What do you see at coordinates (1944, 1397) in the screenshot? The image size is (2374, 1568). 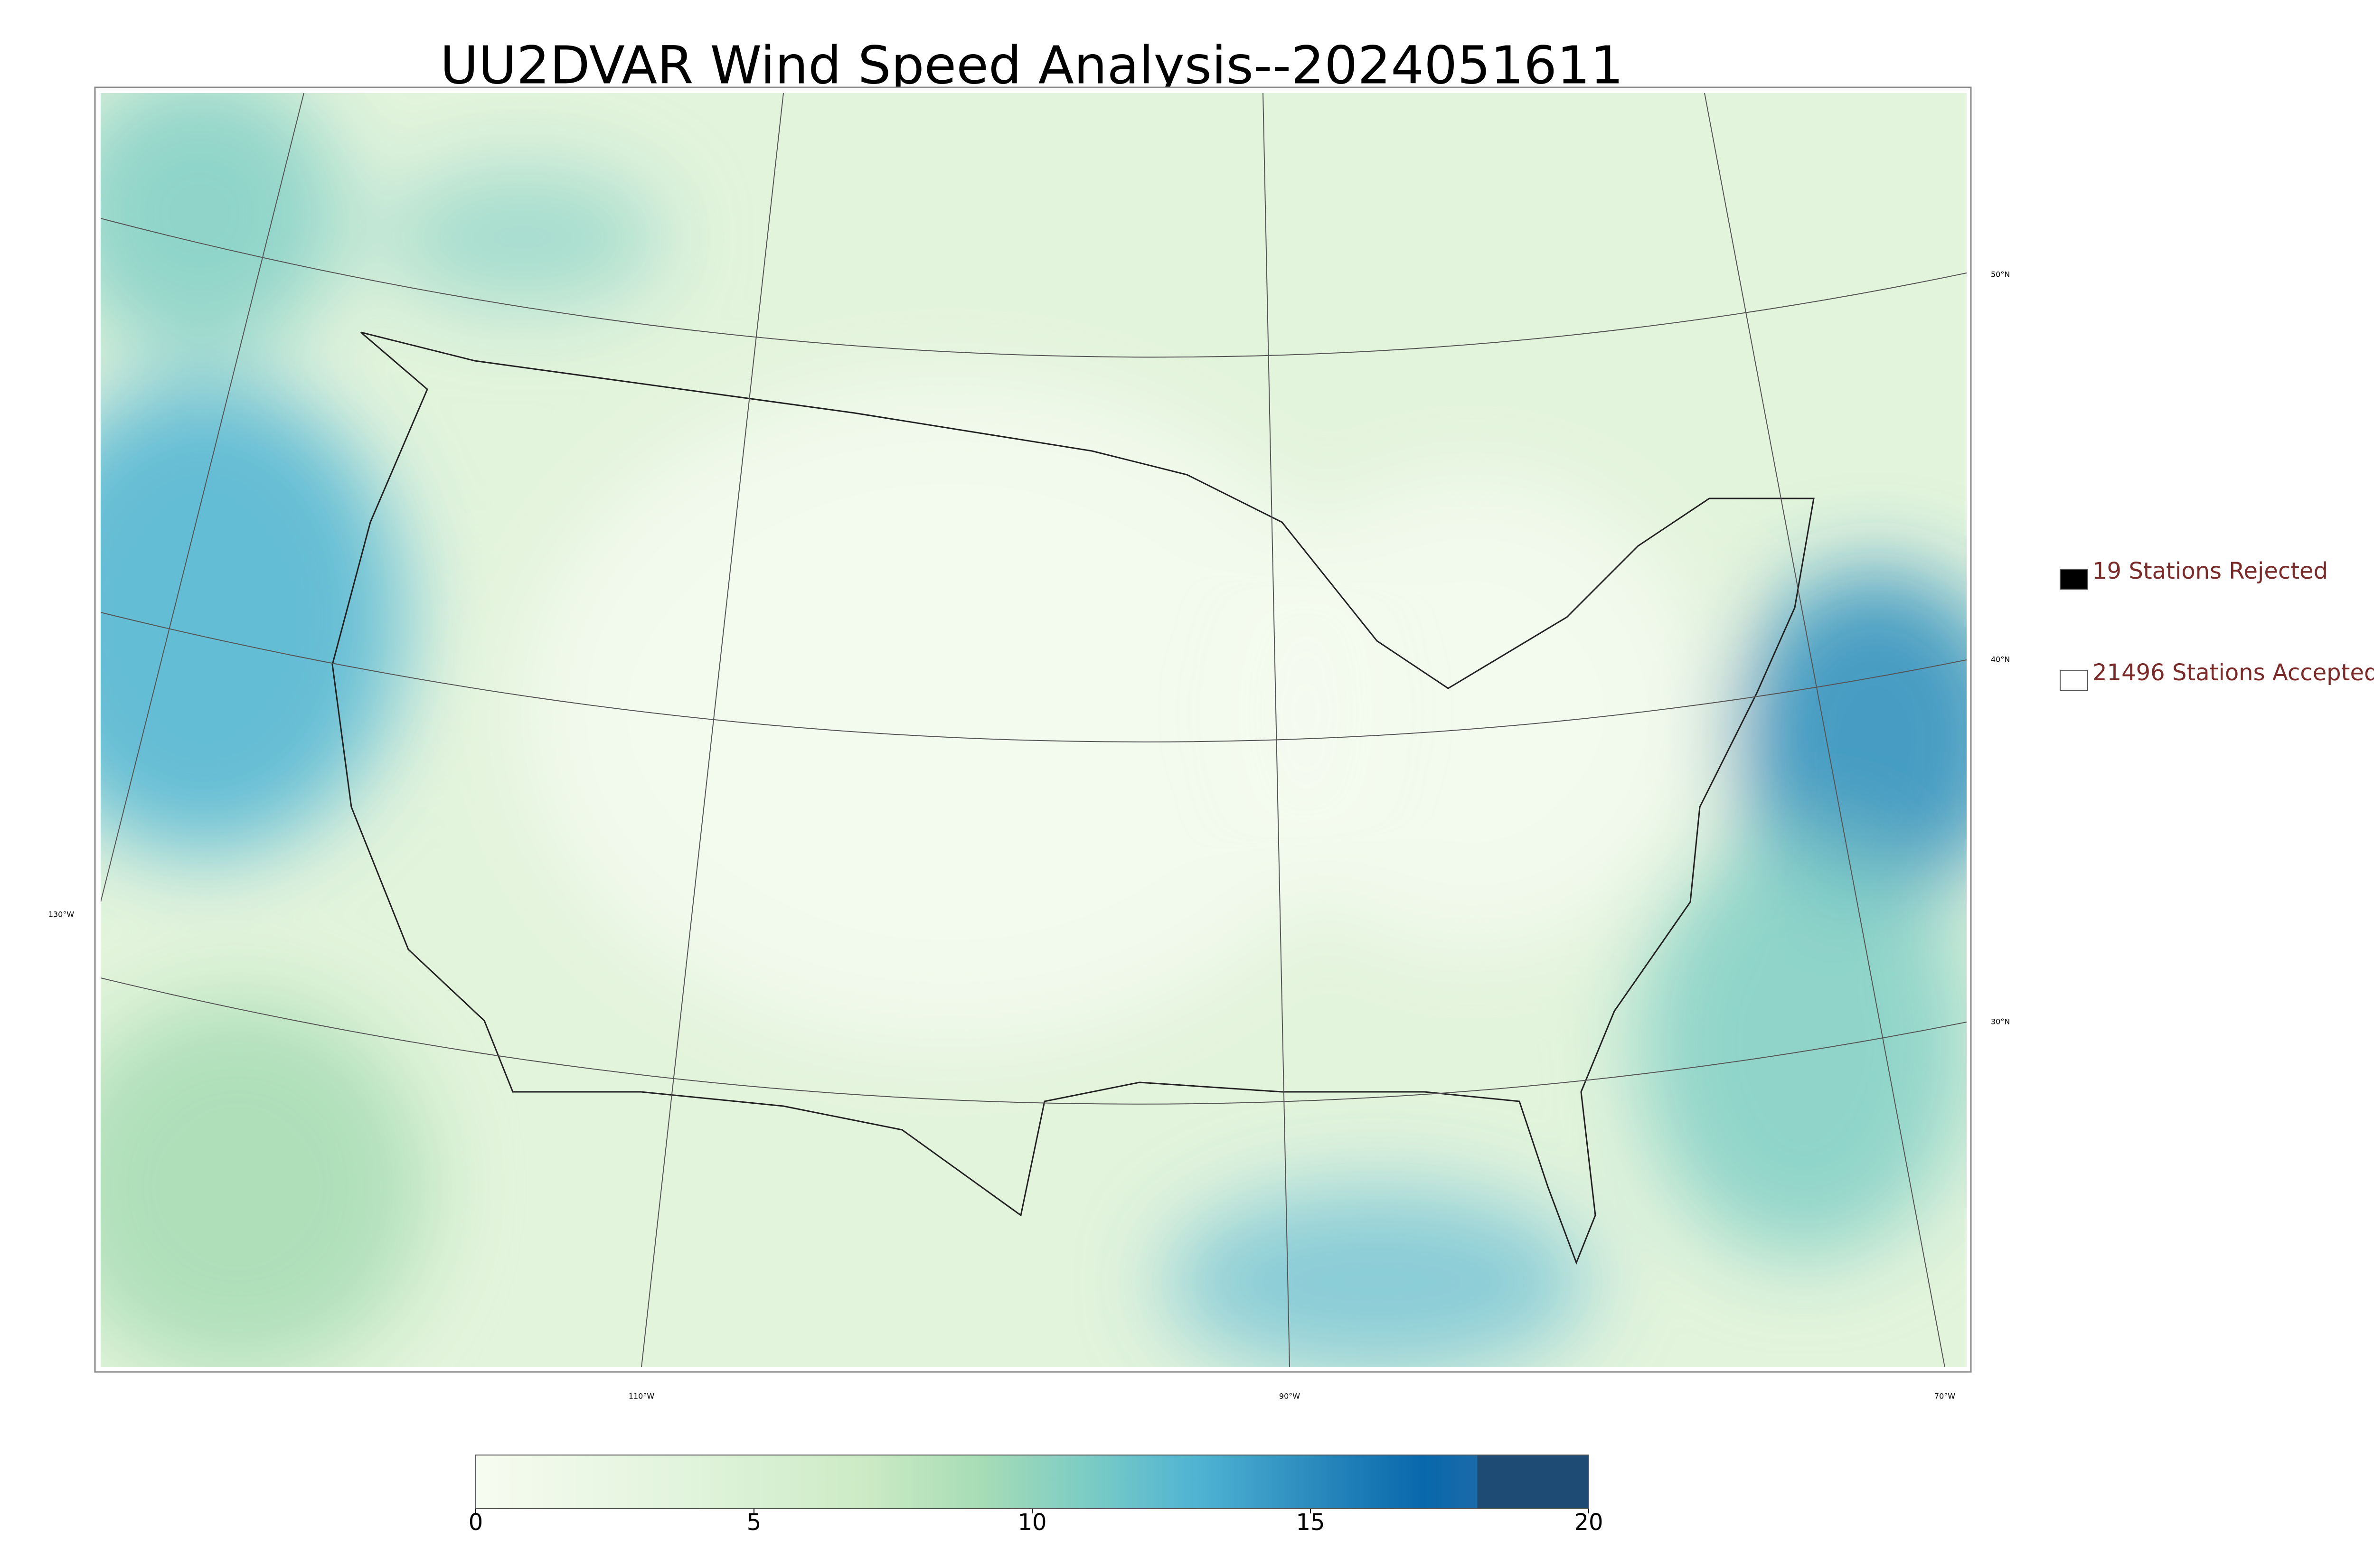 I see `longitude-label: 70°W` at bounding box center [1944, 1397].